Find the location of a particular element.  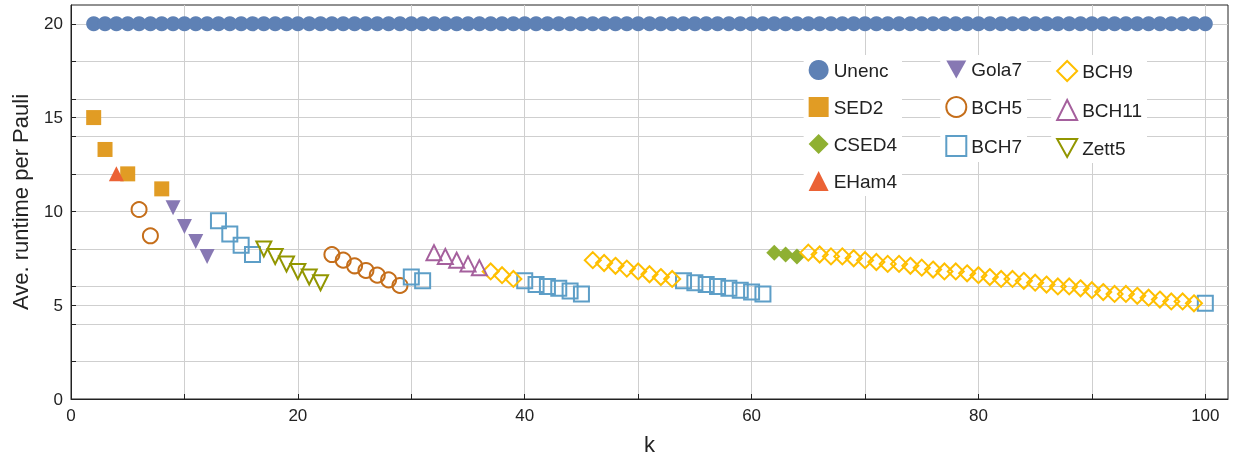

y-tick-label: 0 is located at coordinates (58, 399).